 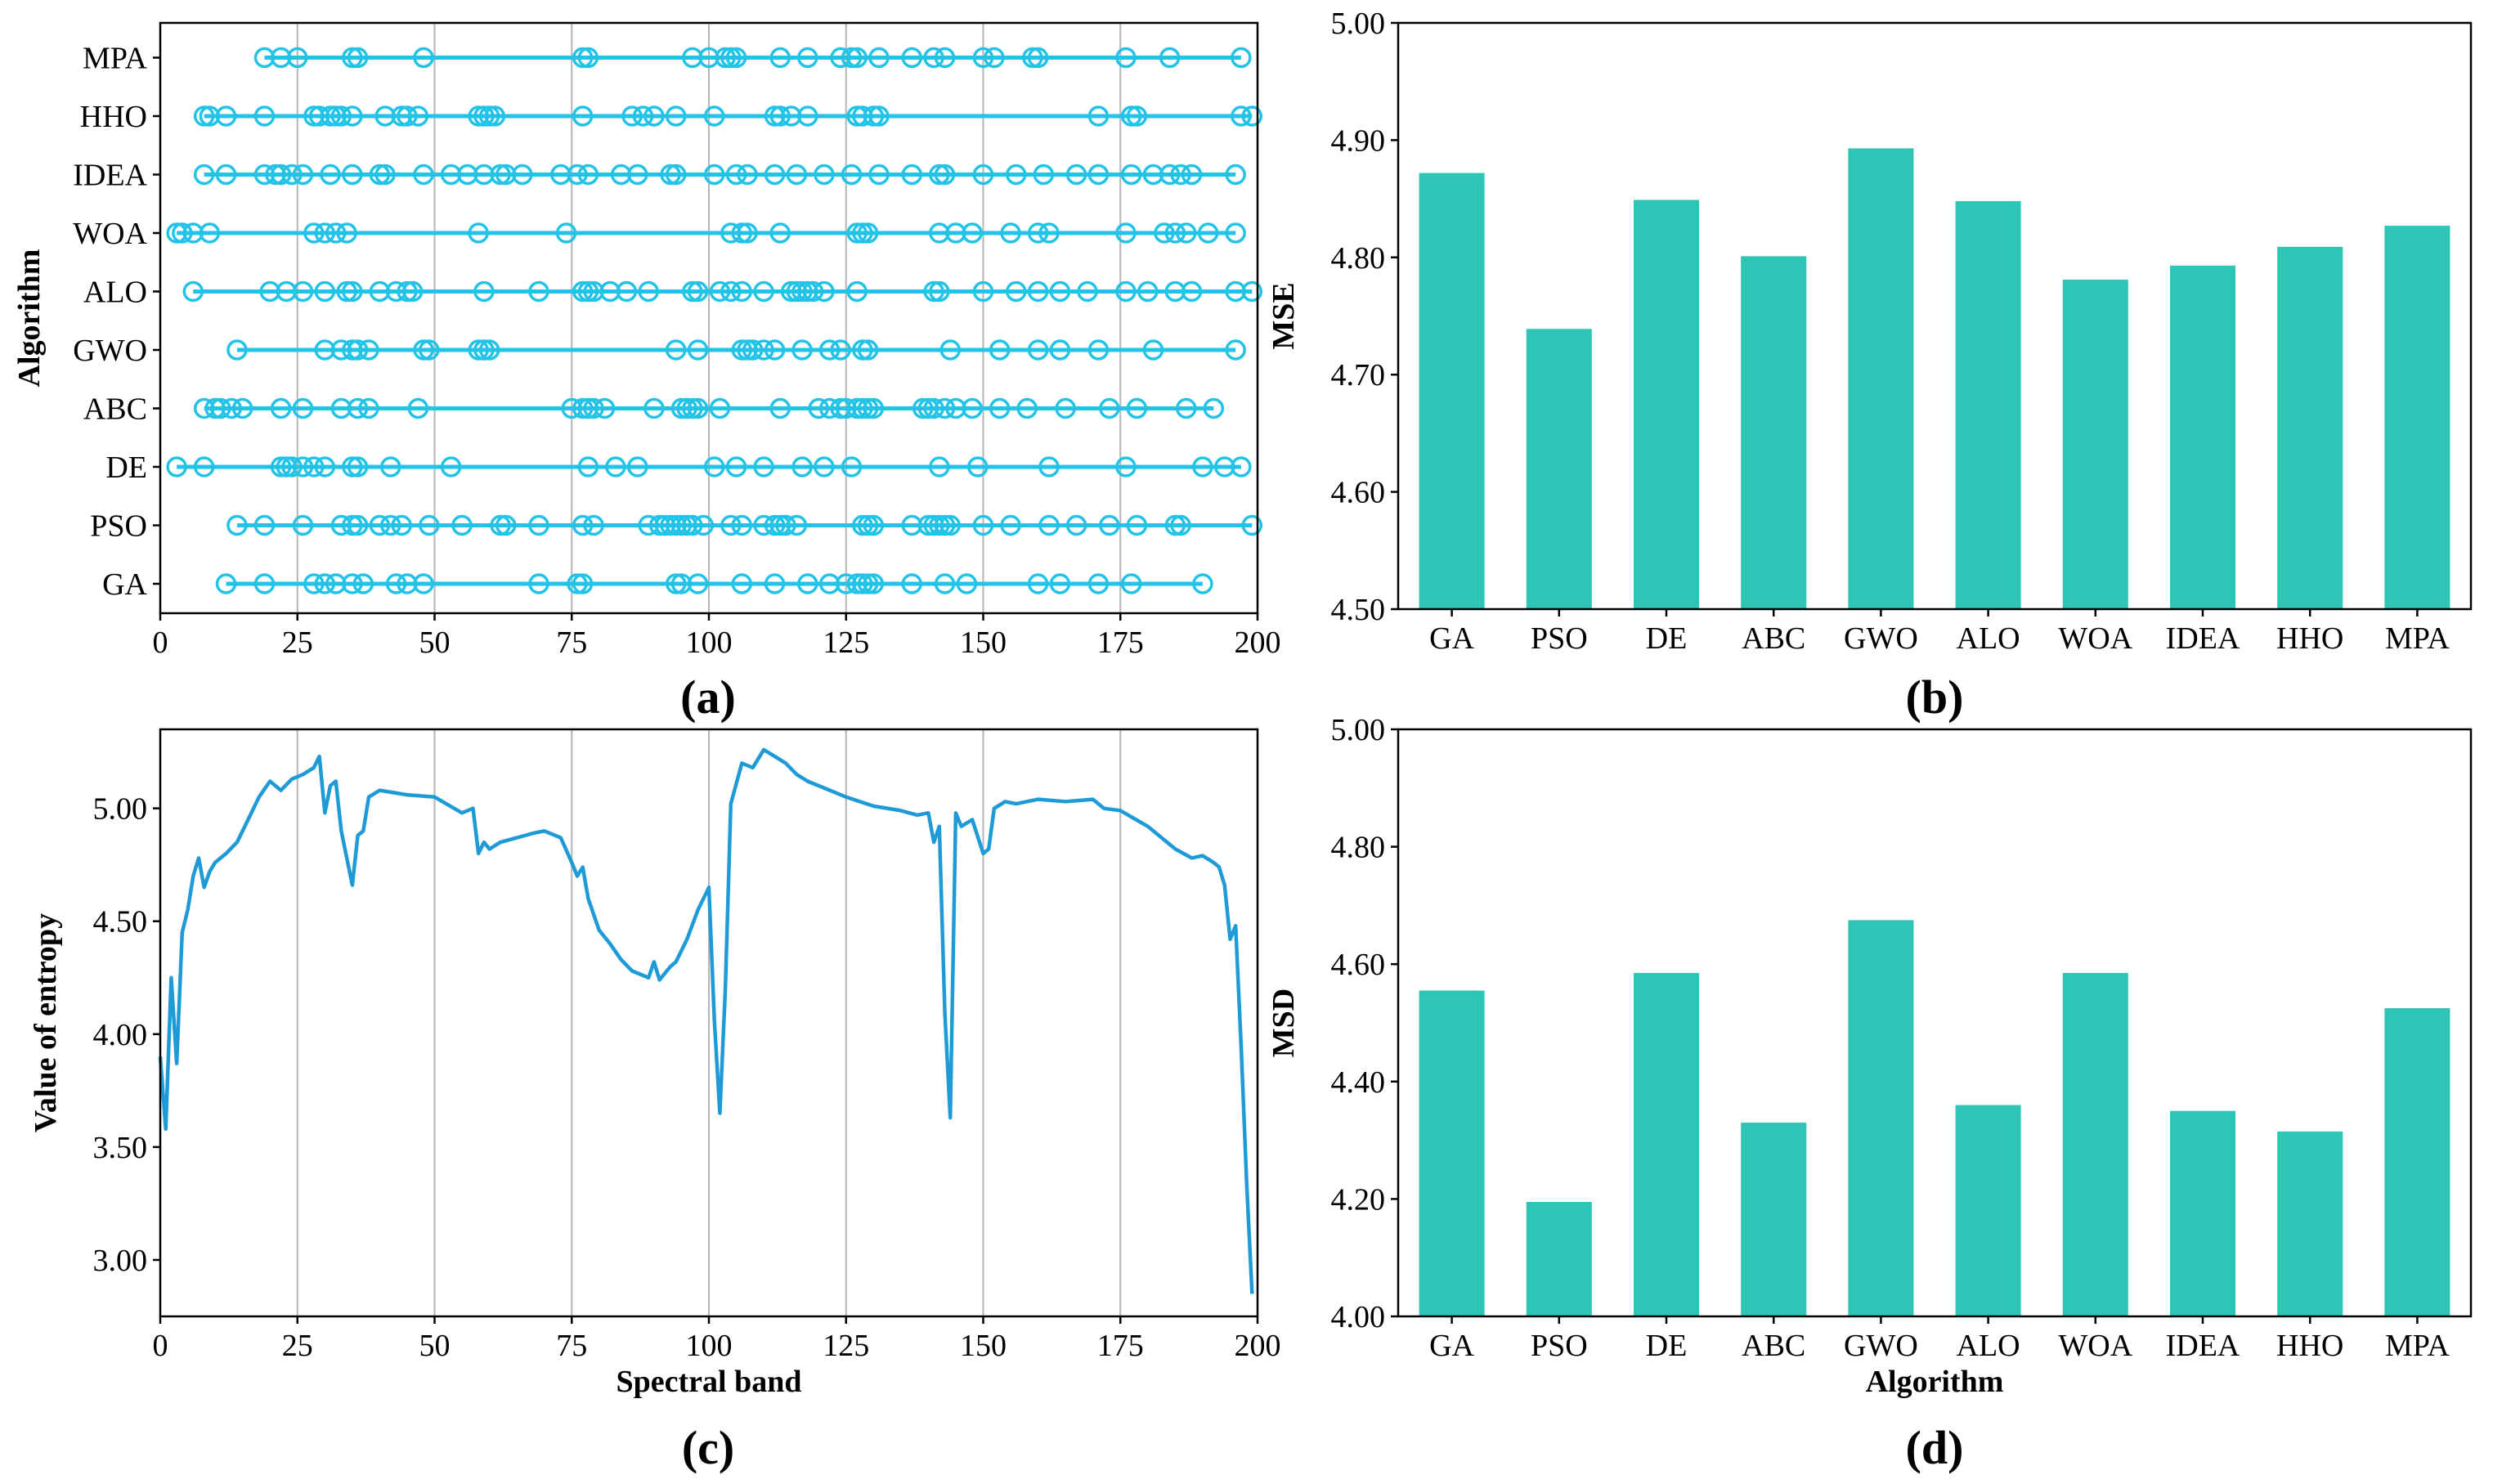 I want to click on x-tick-label: 150, so click(x=984, y=642).